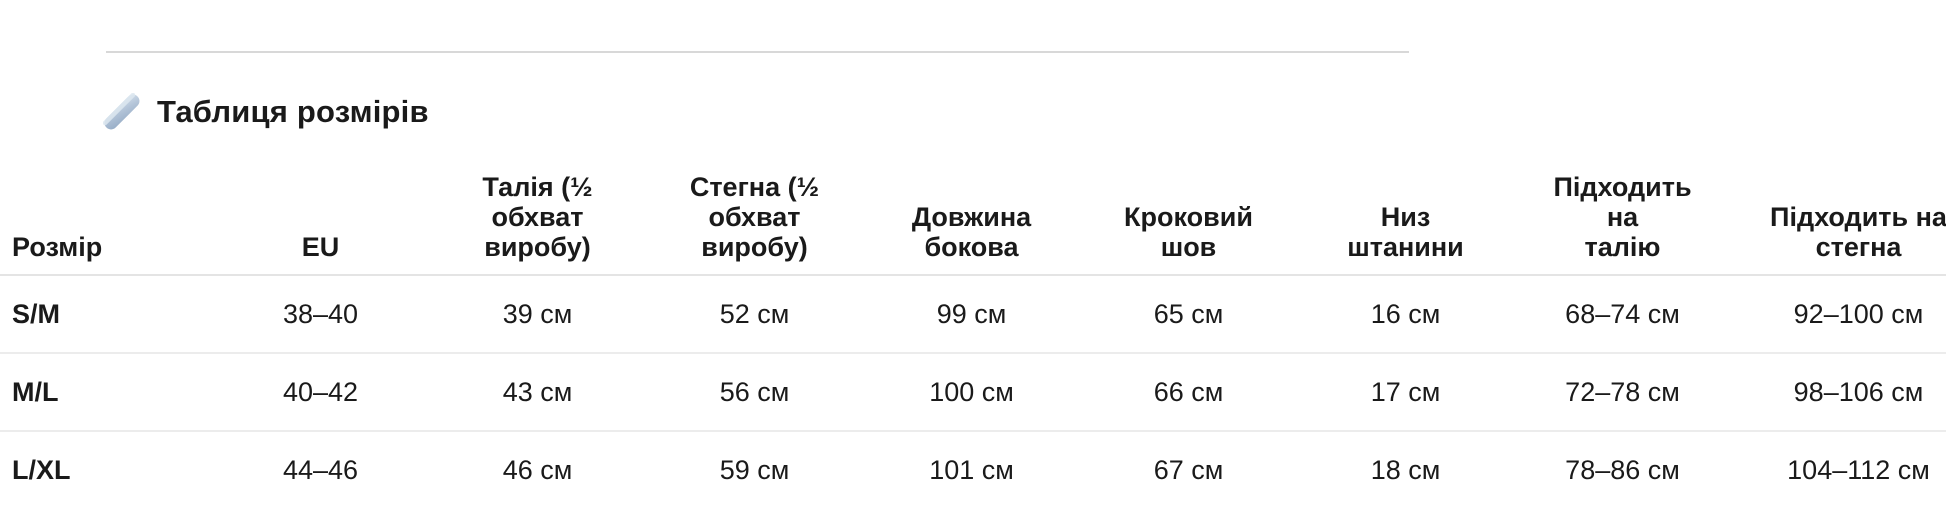 This screenshot has width=1946, height=512. What do you see at coordinates (1405, 392) in the screenshot?
I see `size-value-cell: 17 см` at bounding box center [1405, 392].